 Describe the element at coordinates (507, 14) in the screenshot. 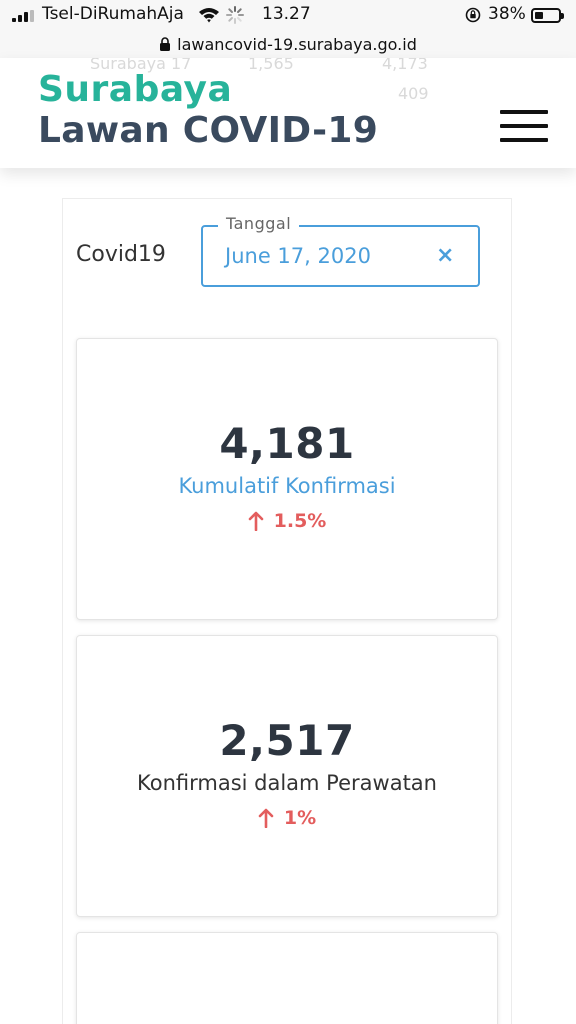

I see `battery-percent: 38%` at that location.